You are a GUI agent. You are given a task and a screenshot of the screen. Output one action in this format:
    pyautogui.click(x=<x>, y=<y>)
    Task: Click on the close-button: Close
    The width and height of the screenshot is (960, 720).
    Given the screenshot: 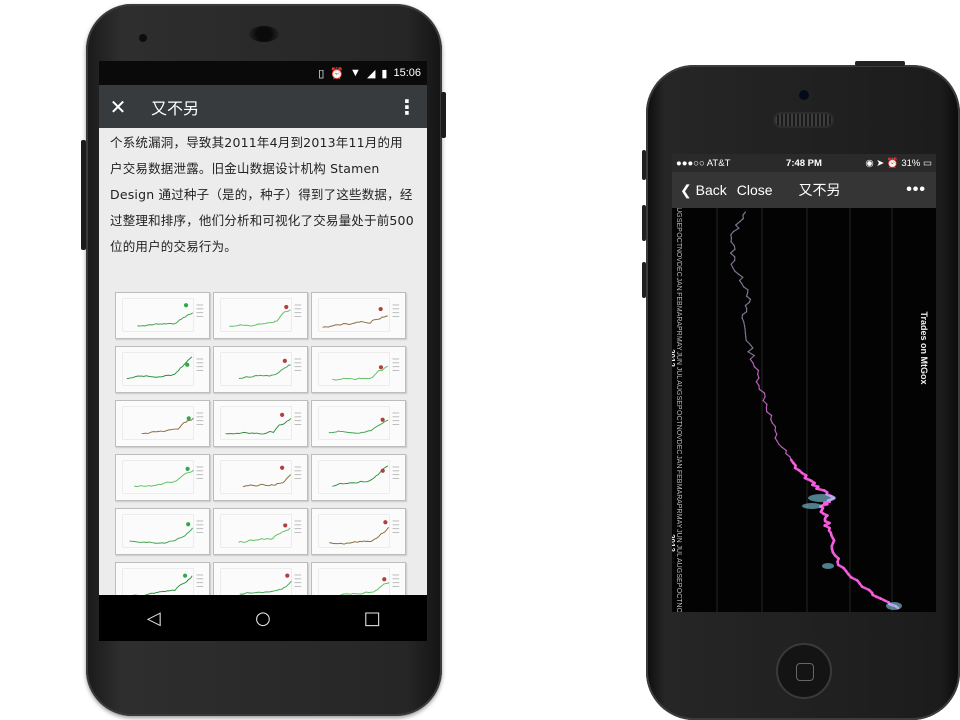 What is the action you would take?
    pyautogui.click(x=754, y=190)
    